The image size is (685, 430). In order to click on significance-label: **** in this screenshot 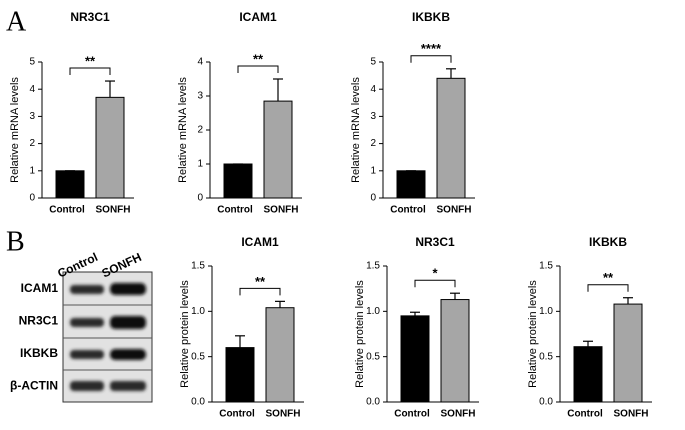, I will do `click(431, 48)`.